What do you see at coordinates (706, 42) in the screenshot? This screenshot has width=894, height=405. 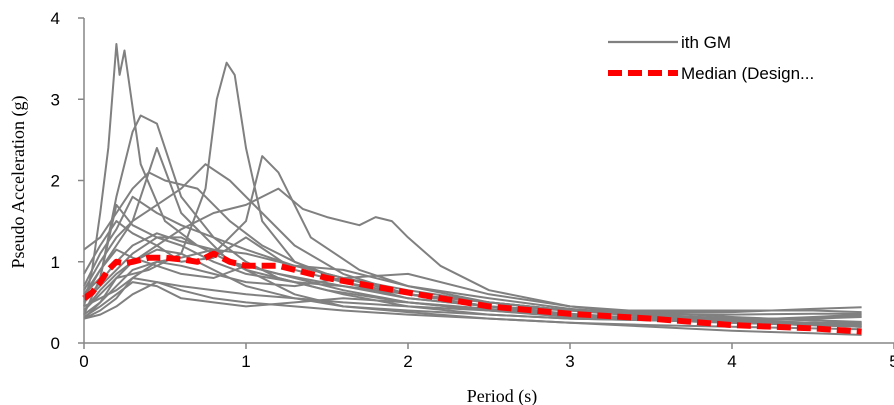 I see `legend-label-gm: ith GM` at bounding box center [706, 42].